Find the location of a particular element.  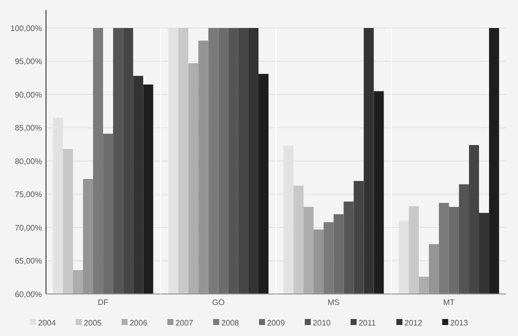

y-tick-label: 75,00% is located at coordinates (28, 195).